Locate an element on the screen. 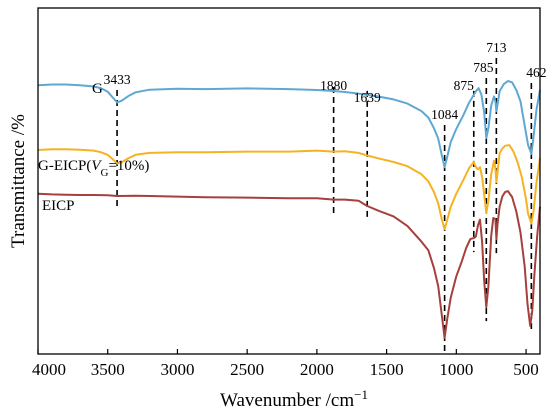 The image size is (550, 415). x-ticks: 4000 3500 3000 2500 2000 1500 1000 500 is located at coordinates (285, 364).